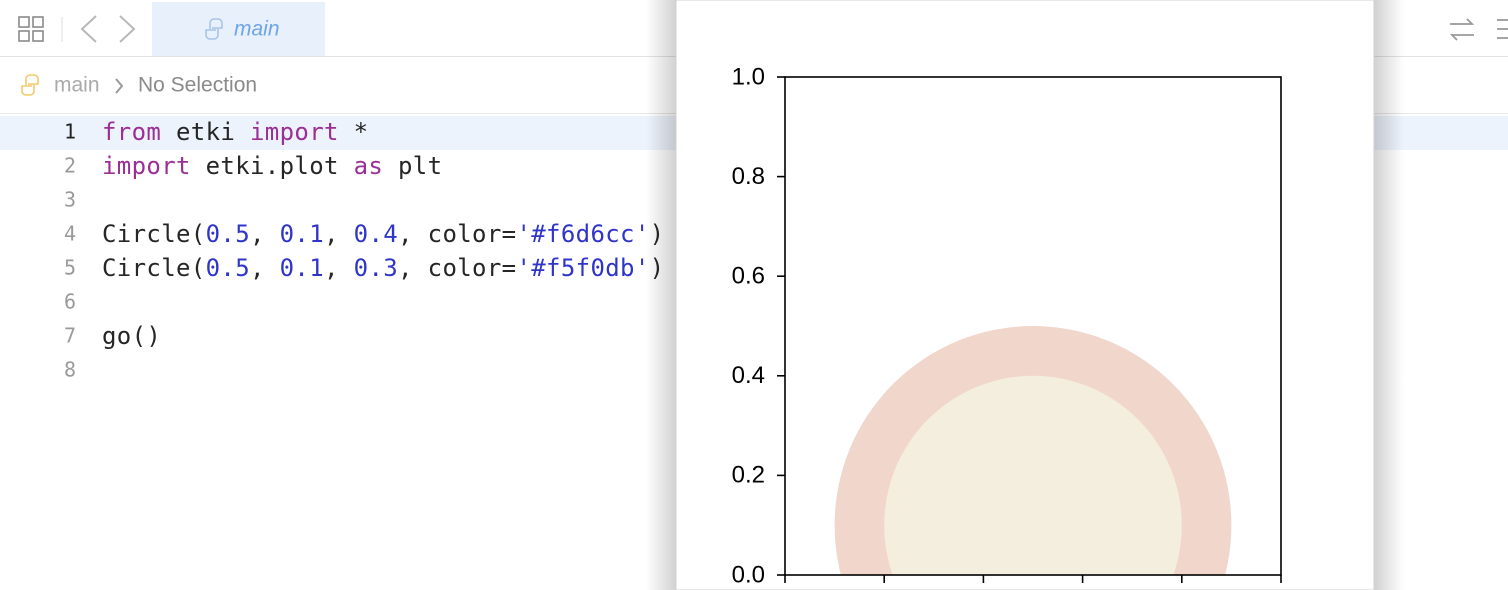 This screenshot has height=590, width=1508. Describe the element at coordinates (354, 132) in the screenshot. I see `code-token: *` at that location.